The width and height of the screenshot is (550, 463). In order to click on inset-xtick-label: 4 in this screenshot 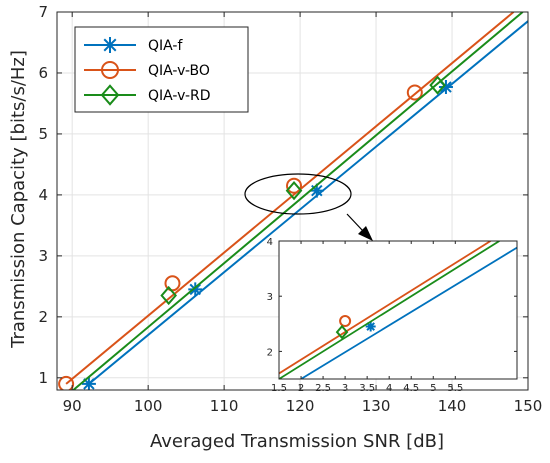, I will do `click(389, 388)`.